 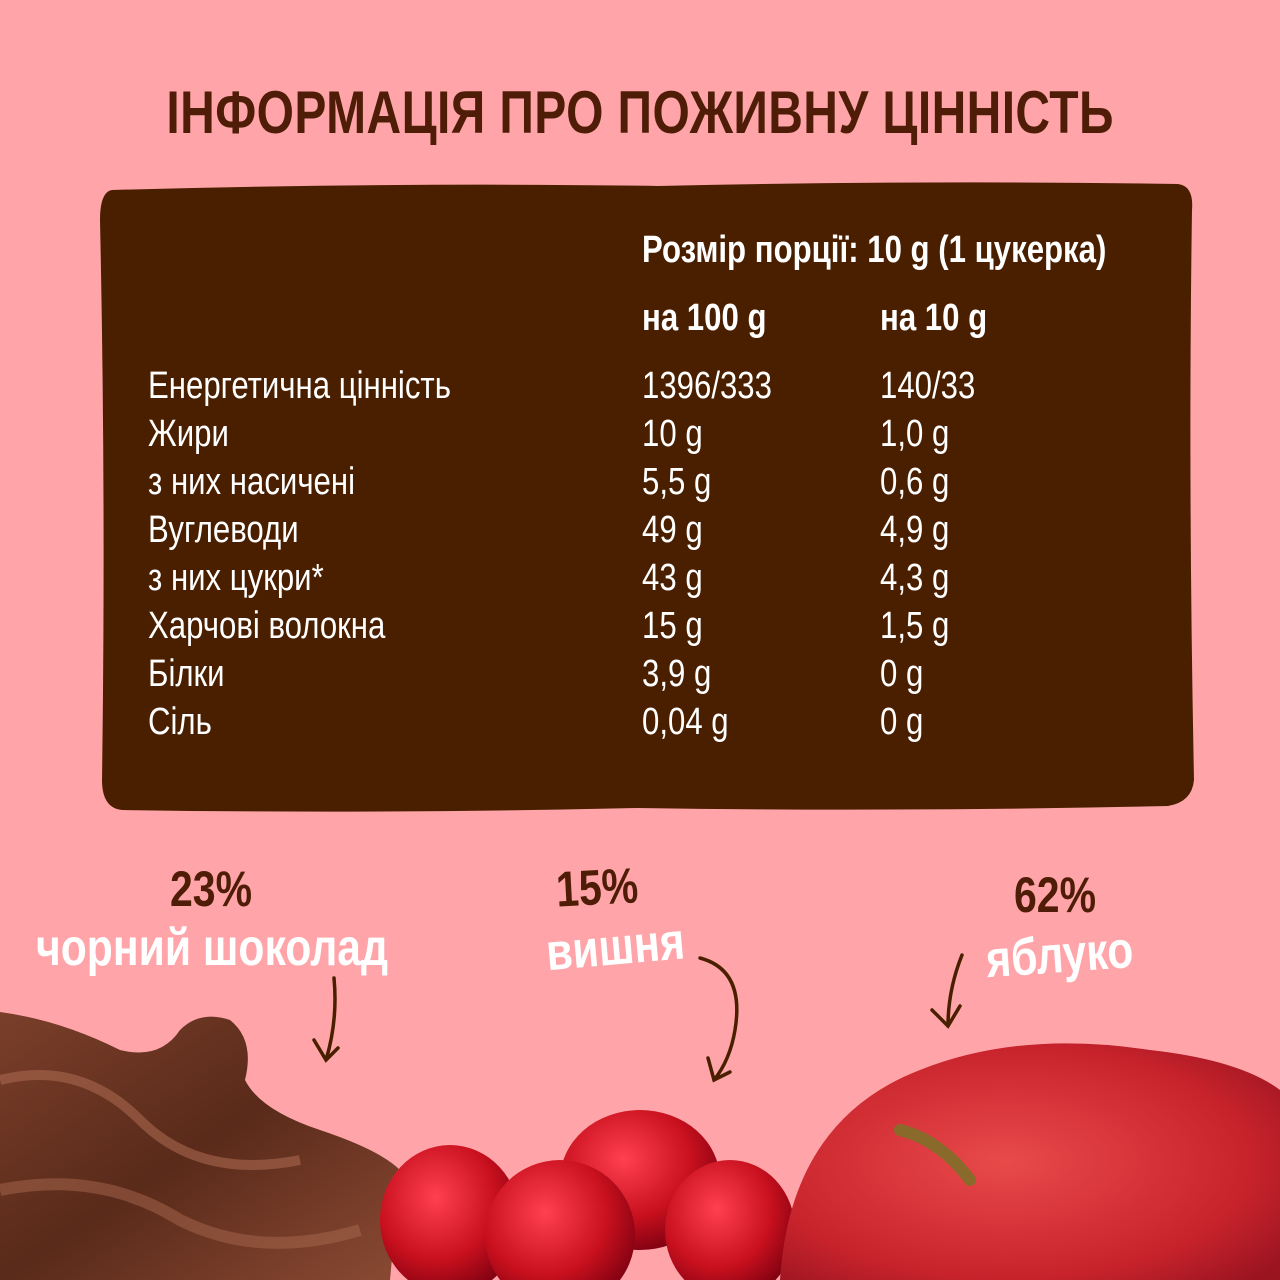 What do you see at coordinates (677, 674) in the screenshot?
I see `row-per100: 3,9 g` at bounding box center [677, 674].